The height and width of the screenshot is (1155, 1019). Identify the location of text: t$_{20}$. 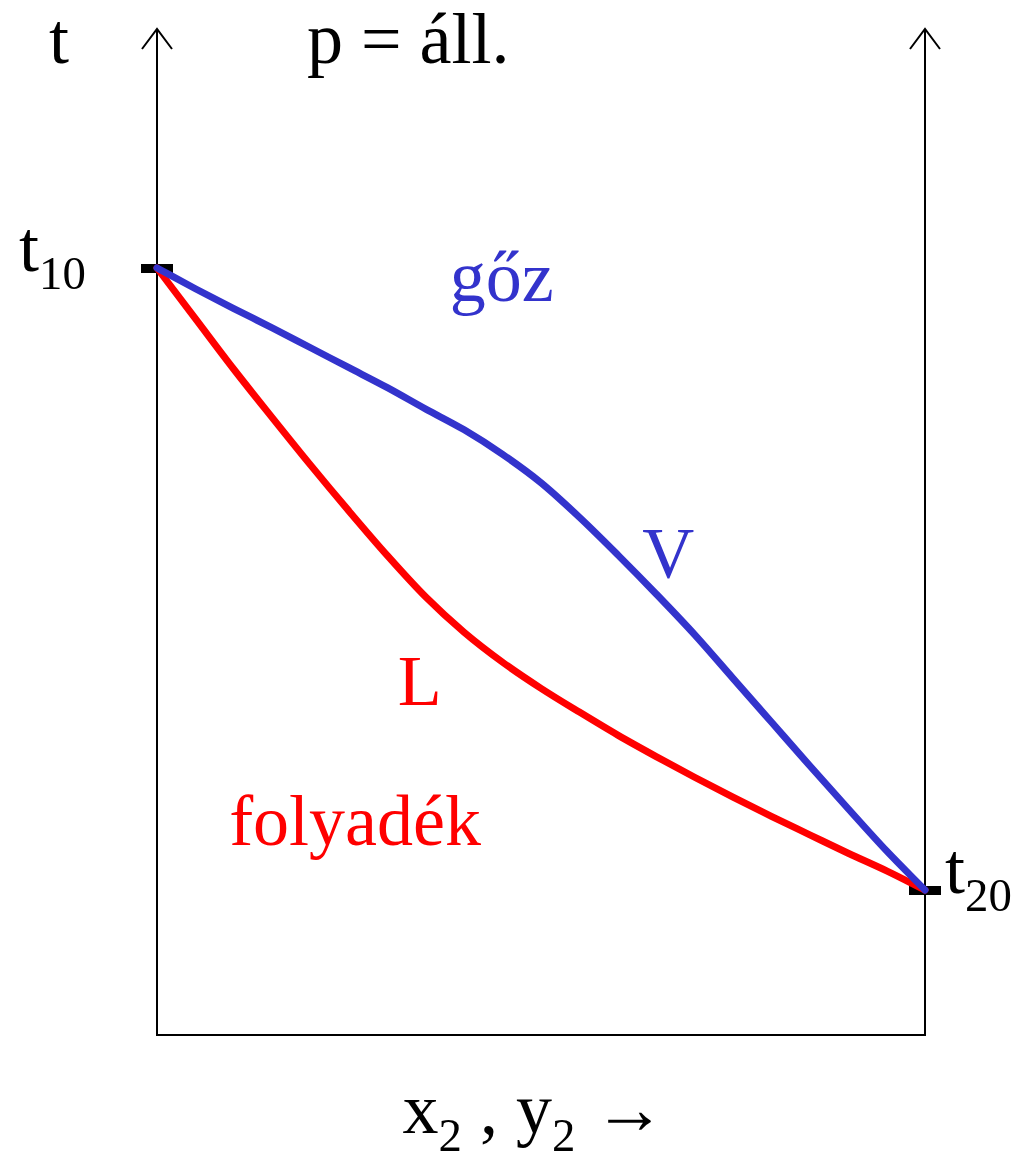
(978, 874).